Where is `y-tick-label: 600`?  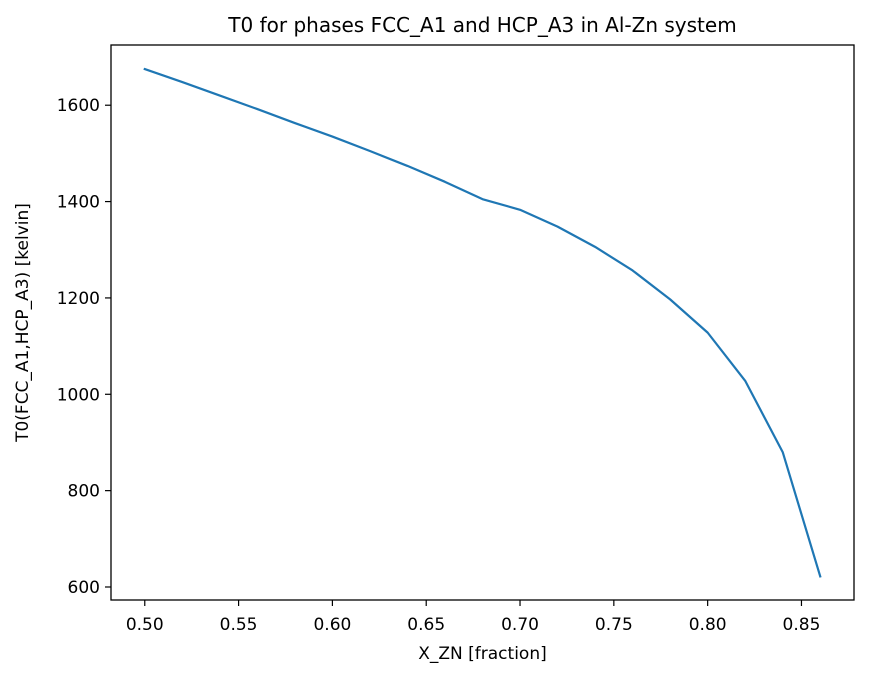 y-tick-label: 600 is located at coordinates (84, 588).